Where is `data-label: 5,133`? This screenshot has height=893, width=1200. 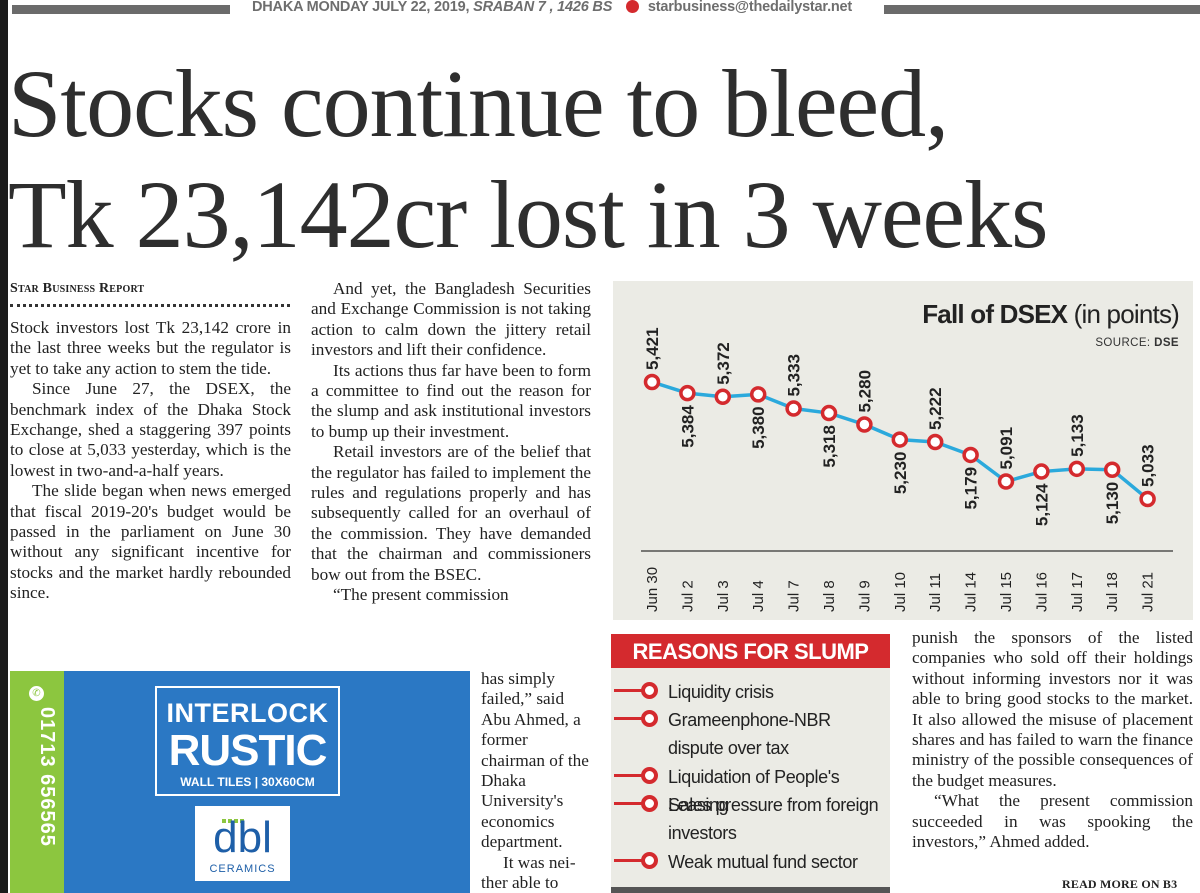
data-label: 5,133 is located at coordinates (1077, 435).